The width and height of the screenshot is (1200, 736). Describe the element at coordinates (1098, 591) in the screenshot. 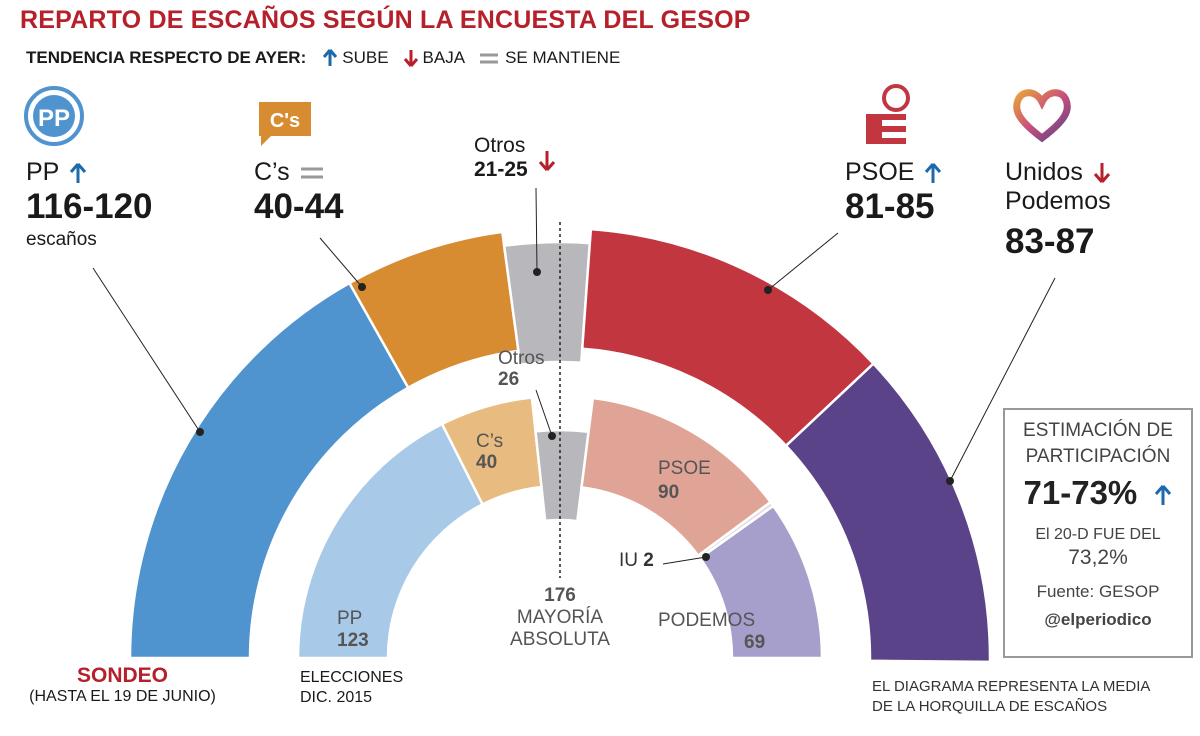

I see `source-label: Fuente: GESOP` at that location.